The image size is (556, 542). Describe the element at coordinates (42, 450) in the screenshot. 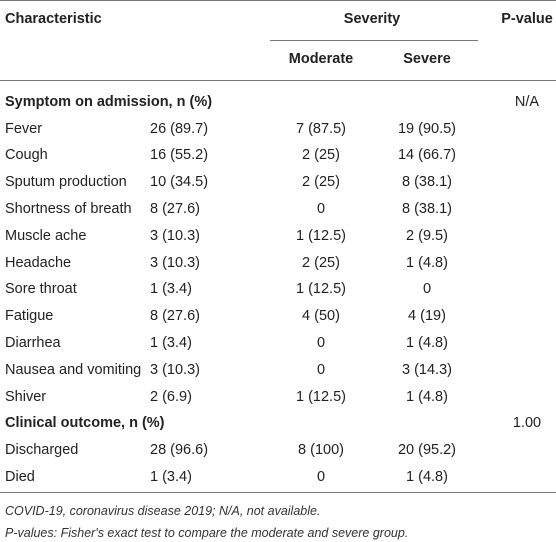

I see `row-label: Discharged` at that location.